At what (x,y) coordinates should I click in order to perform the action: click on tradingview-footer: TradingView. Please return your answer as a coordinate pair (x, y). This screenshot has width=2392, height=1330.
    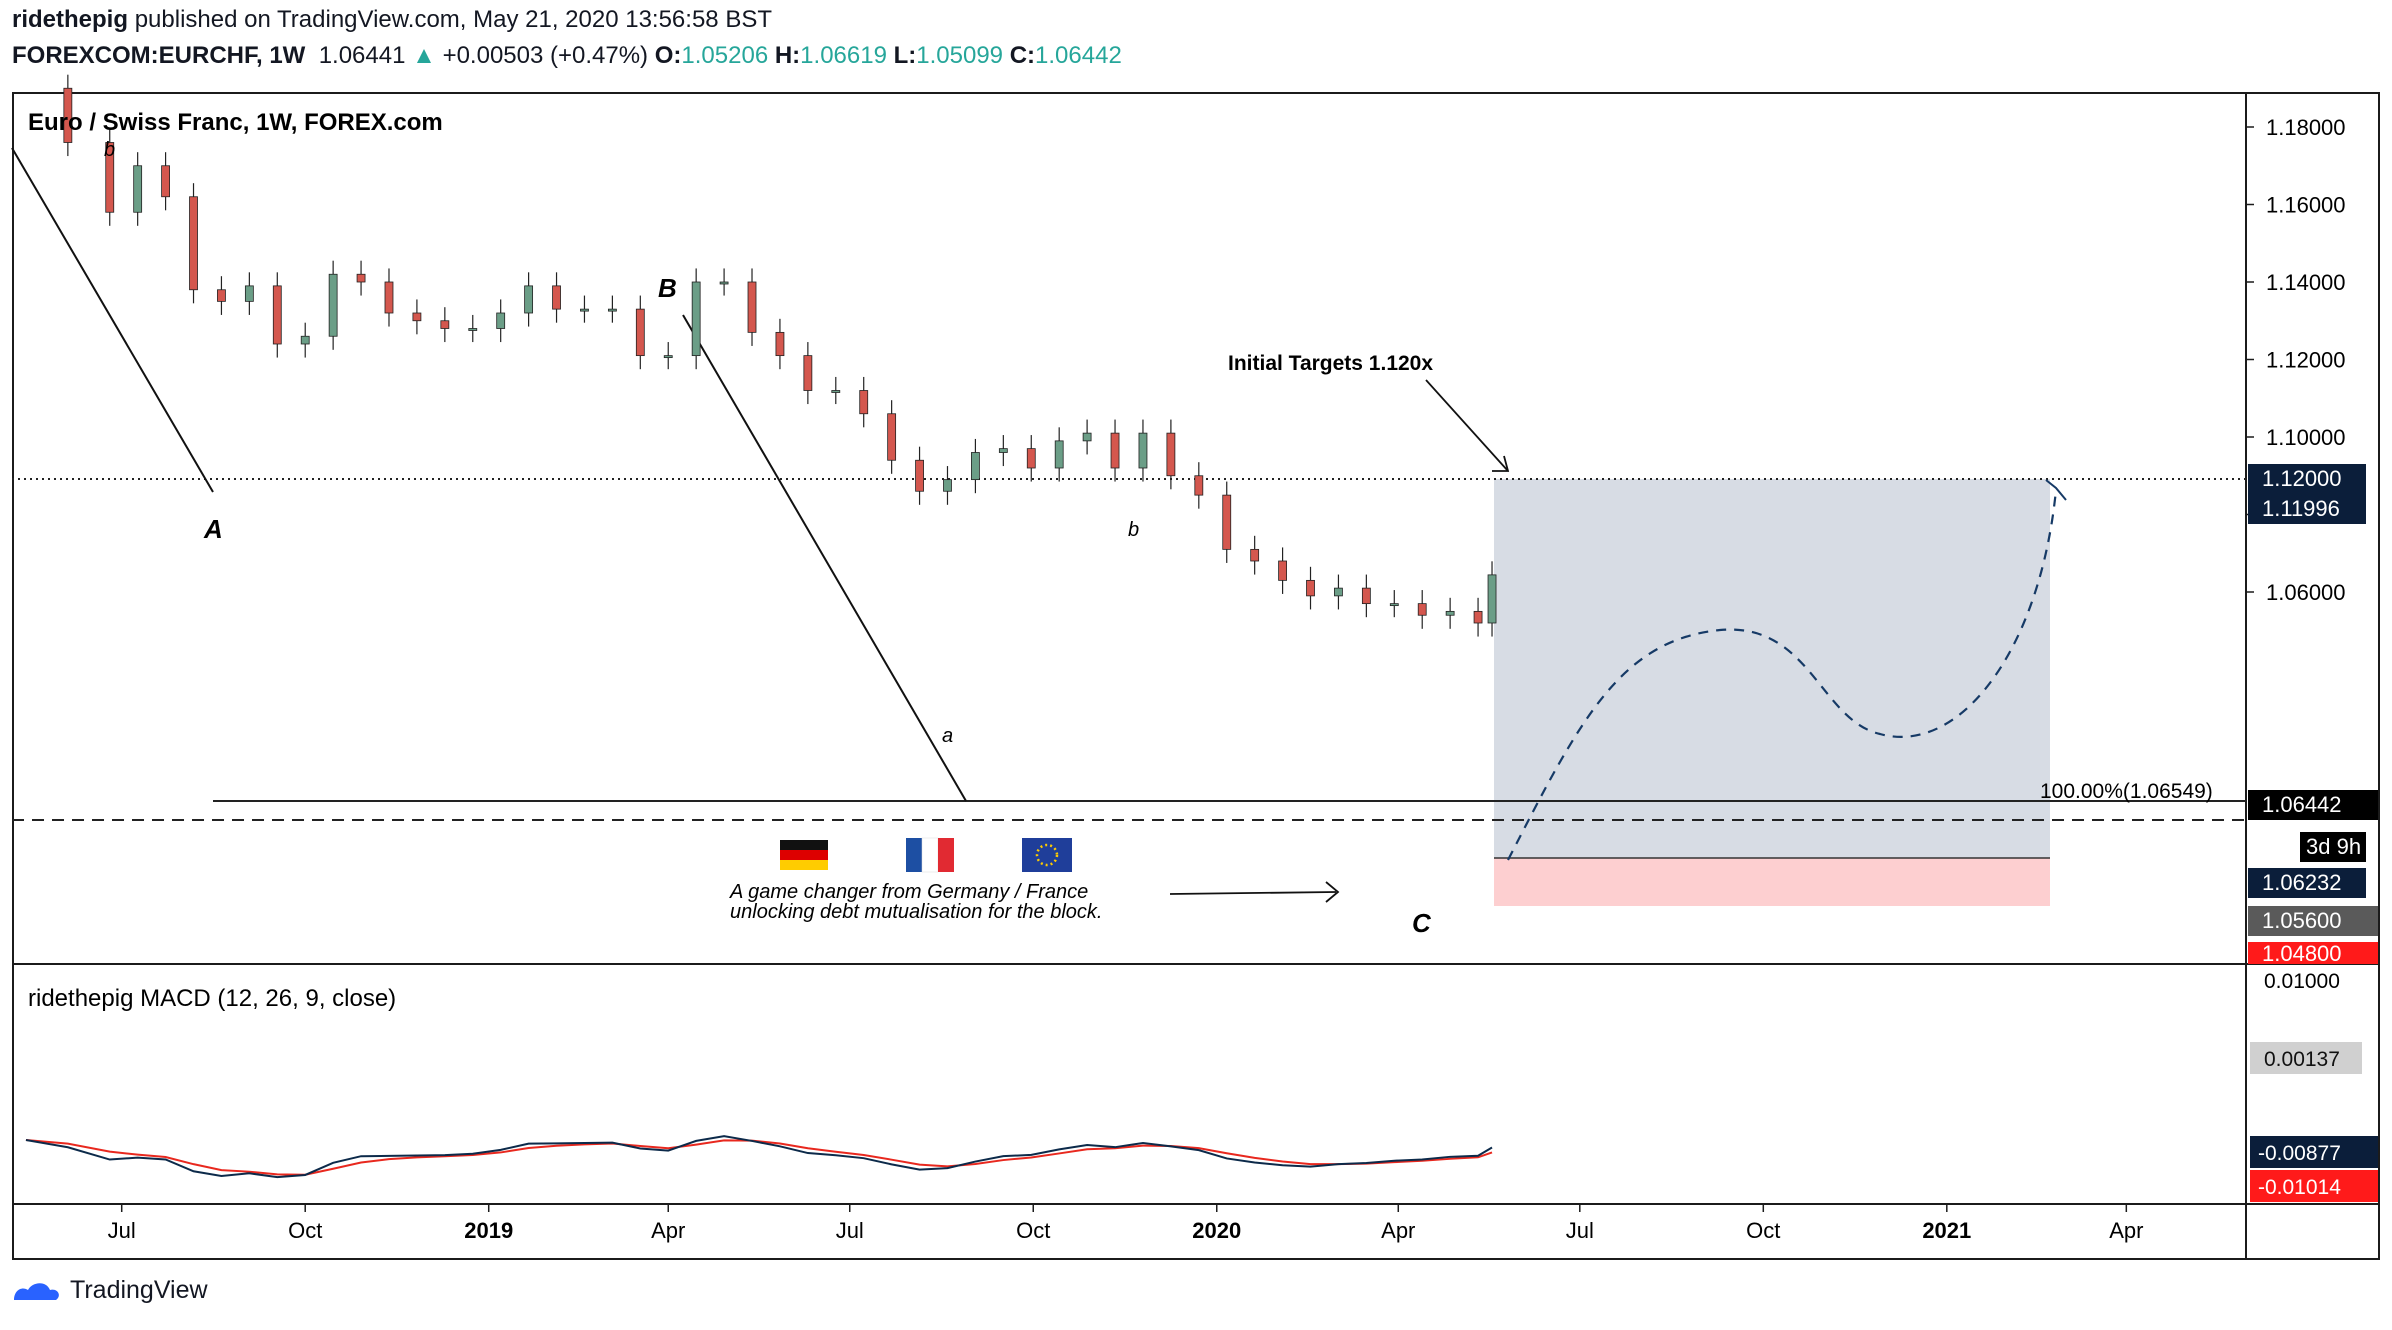
    Looking at the image, I should click on (110, 1290).